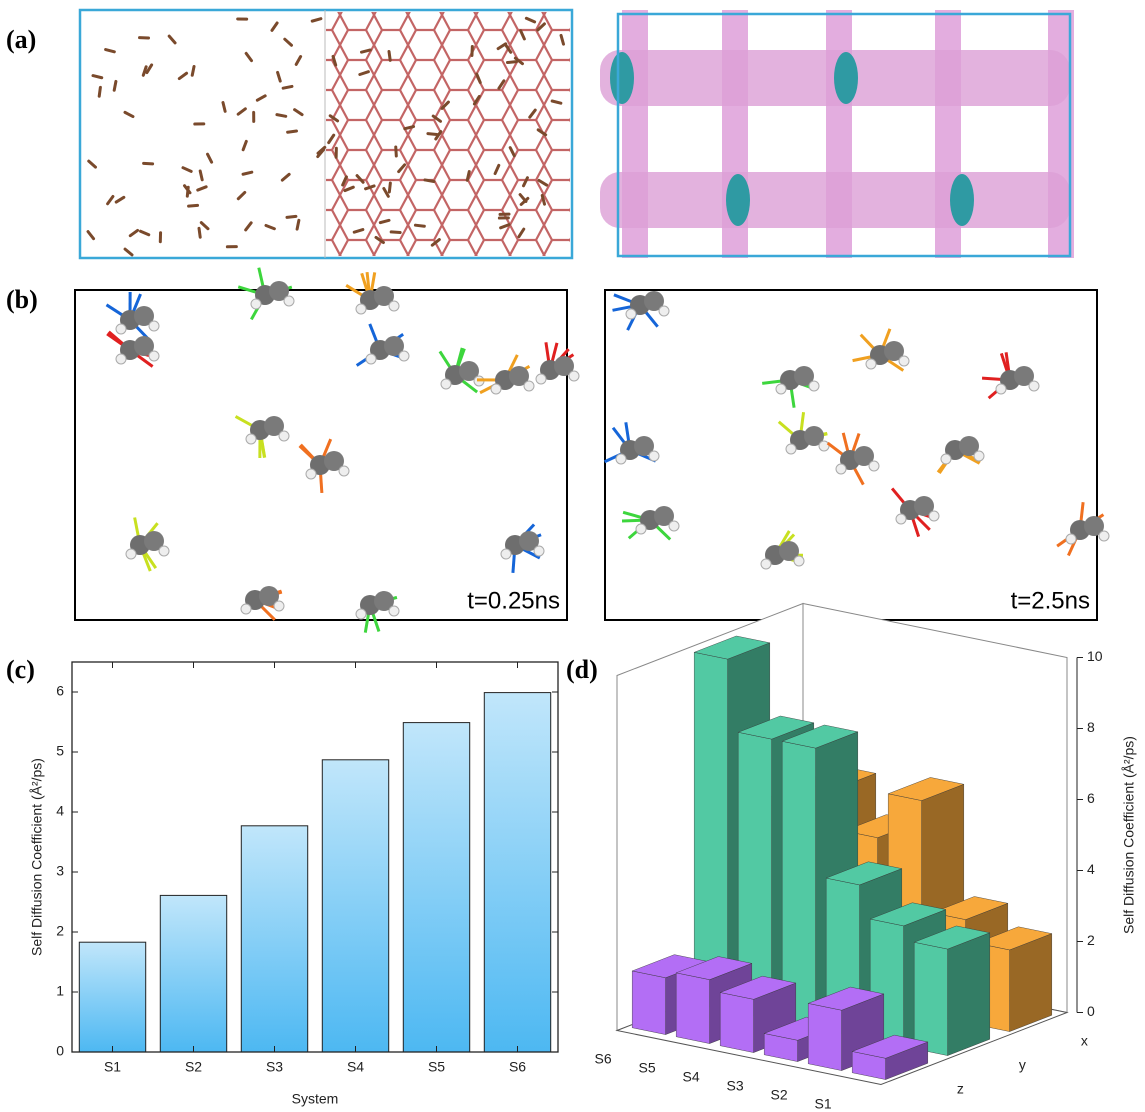 This screenshot has height=1112, width=1145. I want to click on panel-label: (b), so click(22, 299).